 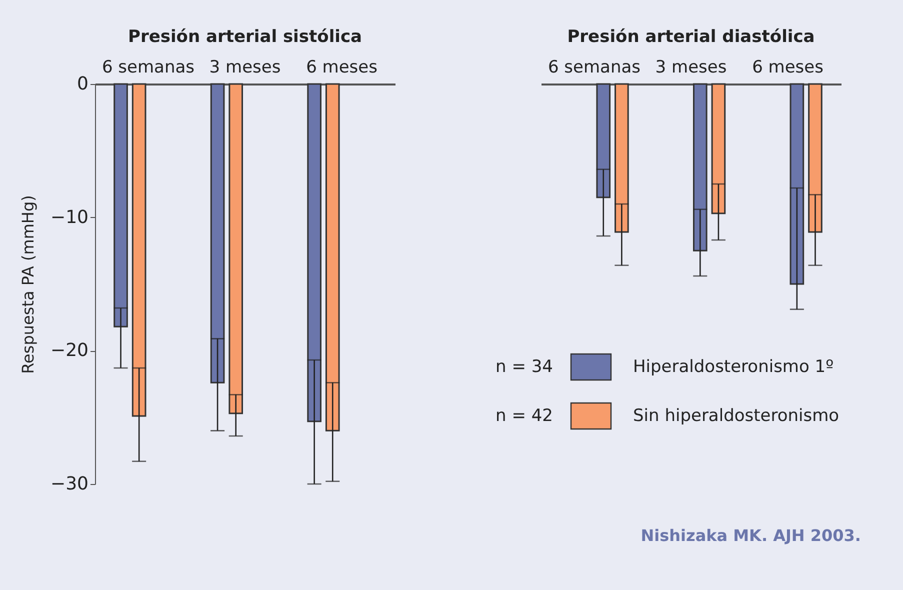 What do you see at coordinates (524, 416) in the screenshot?
I see `annotation: n = 42` at bounding box center [524, 416].